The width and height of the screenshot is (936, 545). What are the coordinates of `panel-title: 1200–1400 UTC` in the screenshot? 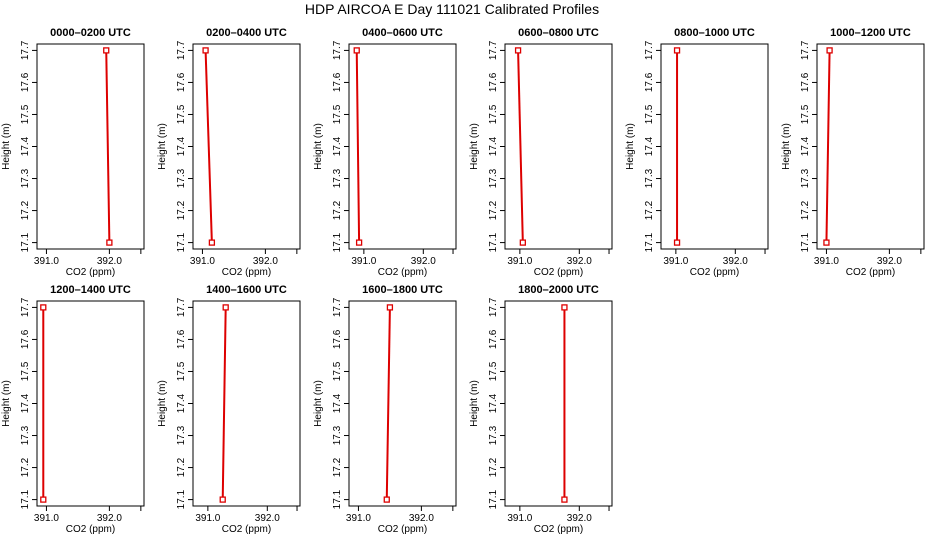 It's located at (90, 290).